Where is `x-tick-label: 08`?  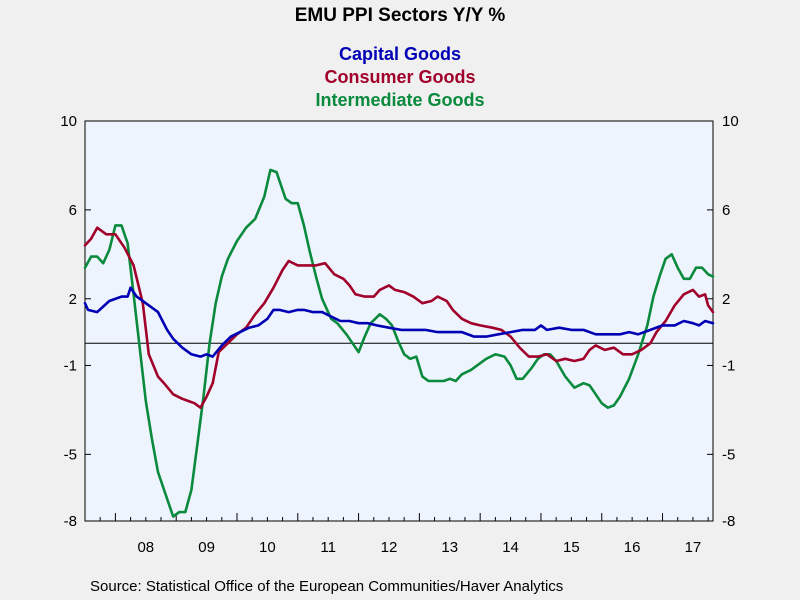
x-tick-label: 08 is located at coordinates (145, 547).